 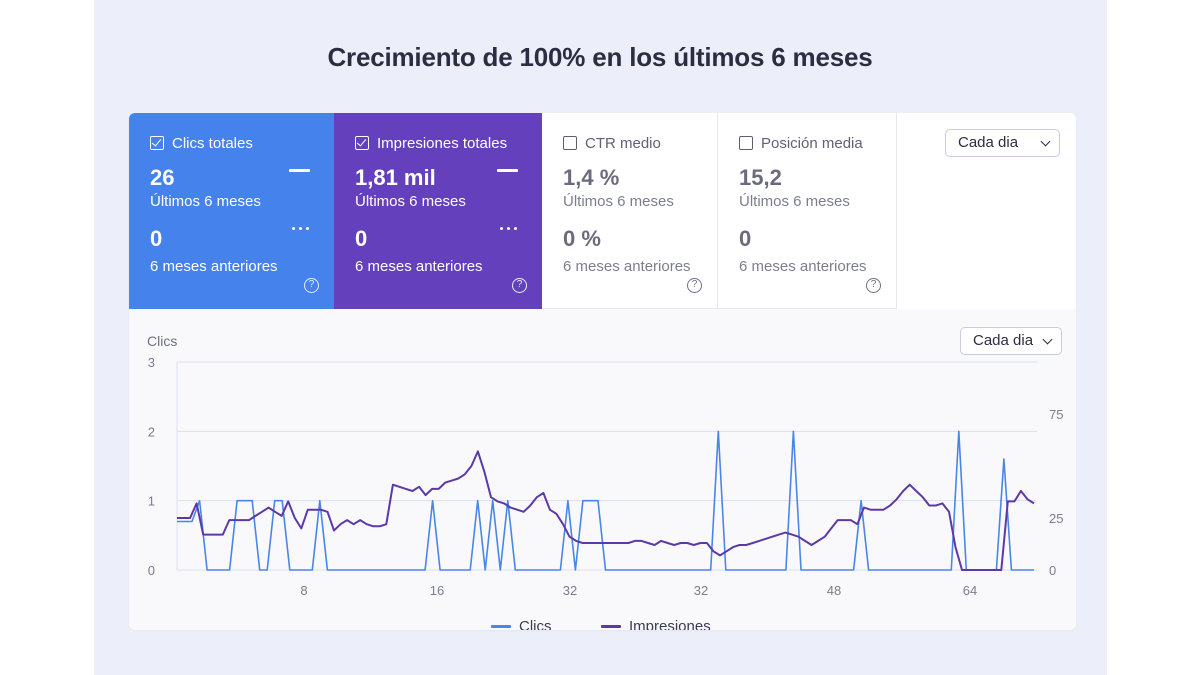 I want to click on legend-swatch-clics, so click(x=501, y=626).